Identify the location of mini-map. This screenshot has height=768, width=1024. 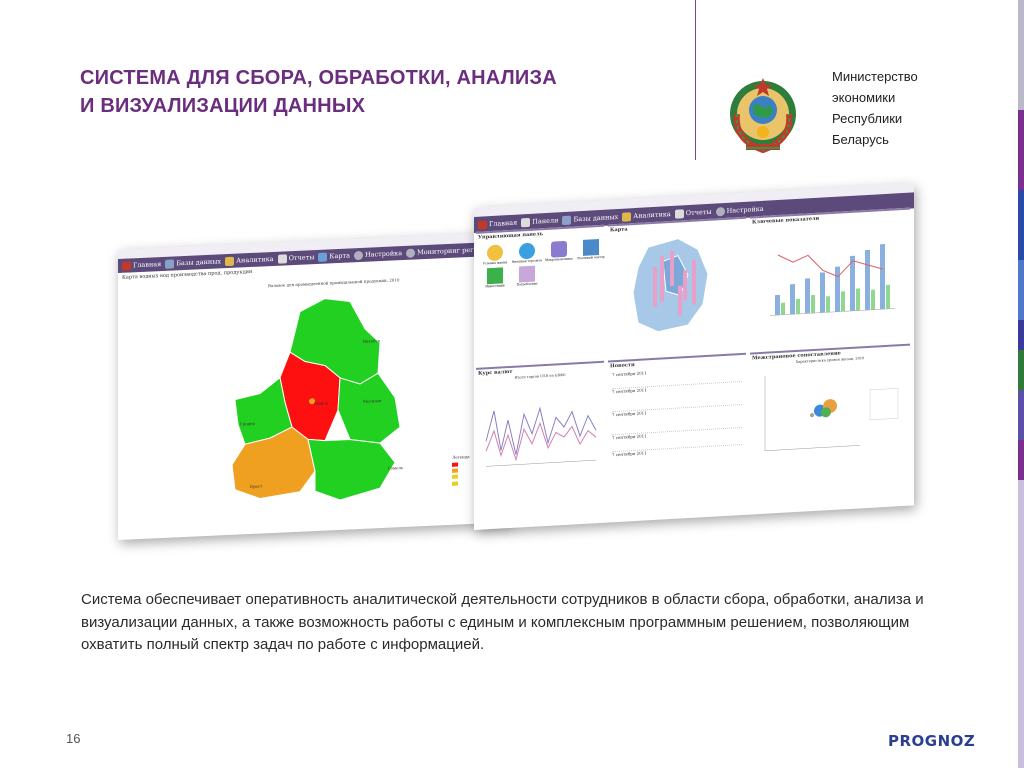
(670, 285).